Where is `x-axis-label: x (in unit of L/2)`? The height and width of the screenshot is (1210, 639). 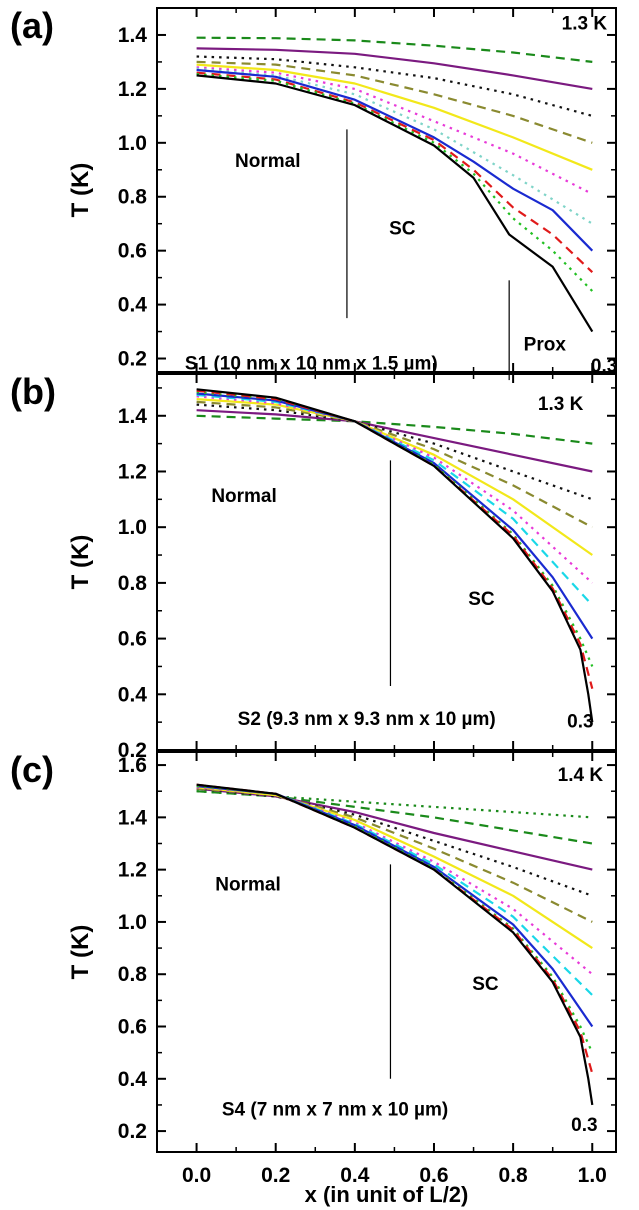
x-axis-label: x (in unit of L/2) is located at coordinates (387, 1194).